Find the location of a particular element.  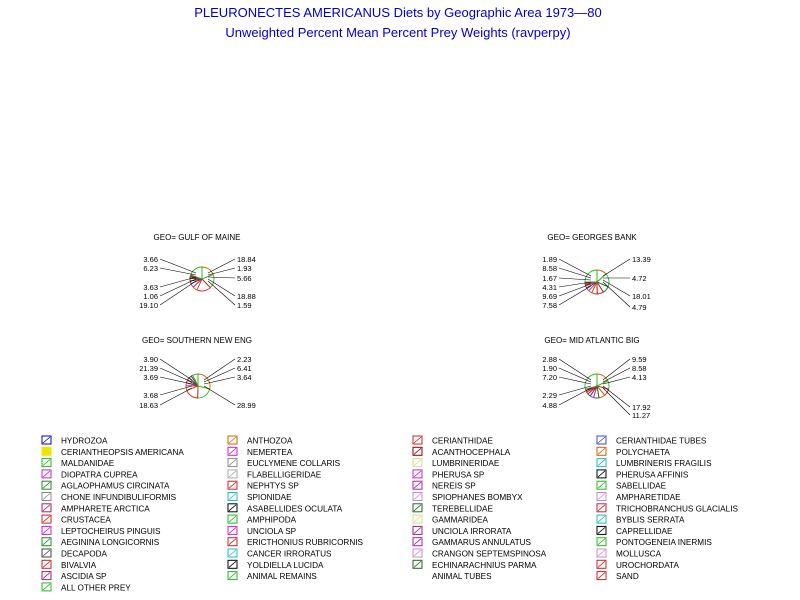

slice-label: 28.99 is located at coordinates (246, 405).